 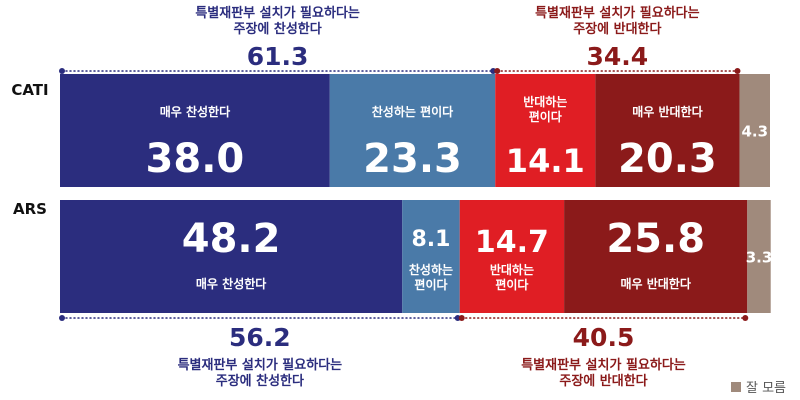 I want to click on data-label: 14.7, so click(x=512, y=242).